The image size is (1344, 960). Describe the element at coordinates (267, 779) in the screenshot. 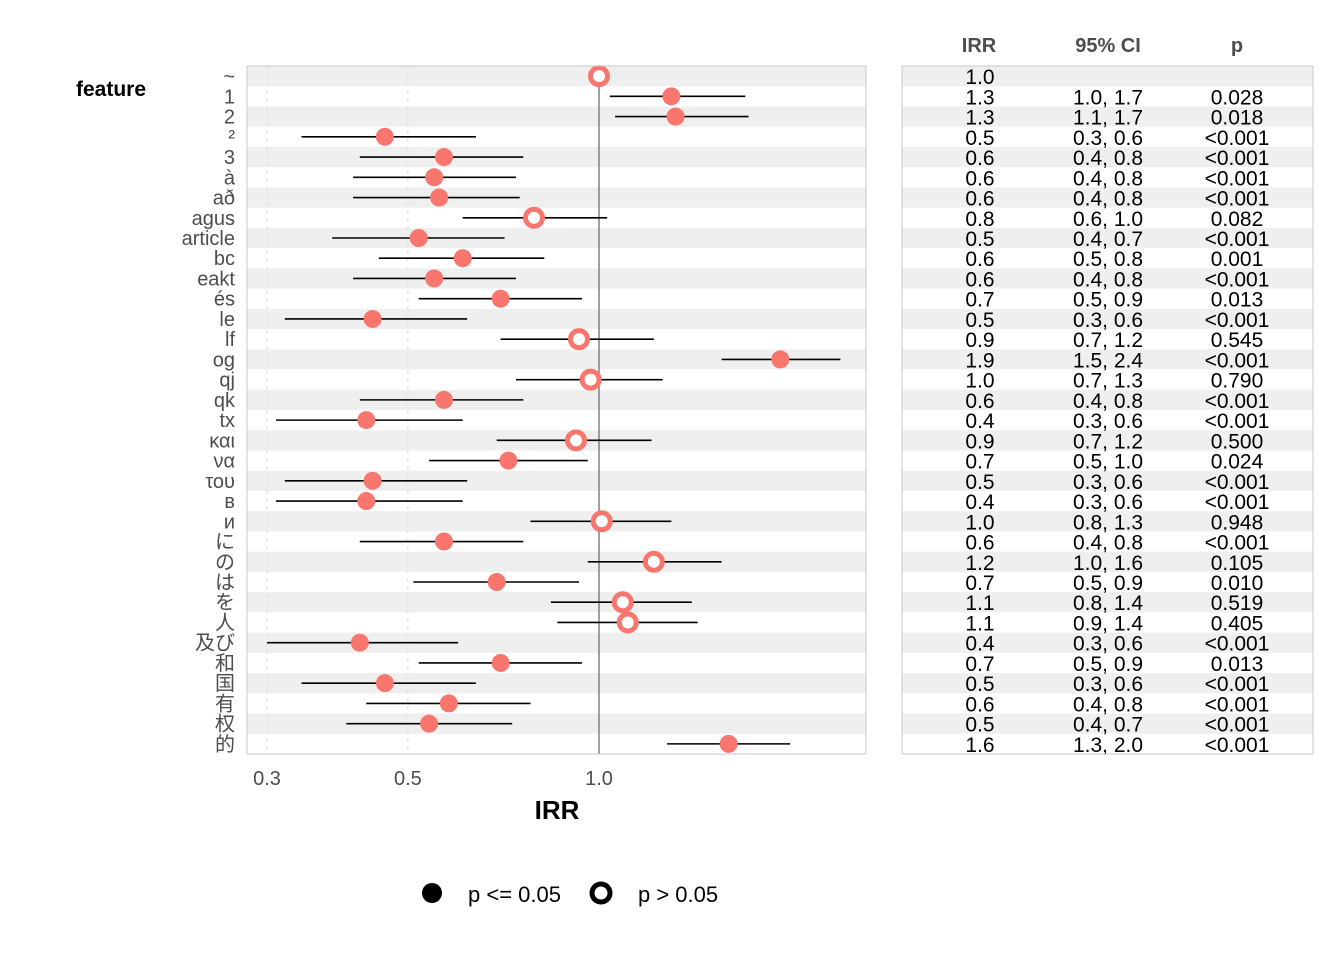

I see `x-tick-label: 0.3` at that location.